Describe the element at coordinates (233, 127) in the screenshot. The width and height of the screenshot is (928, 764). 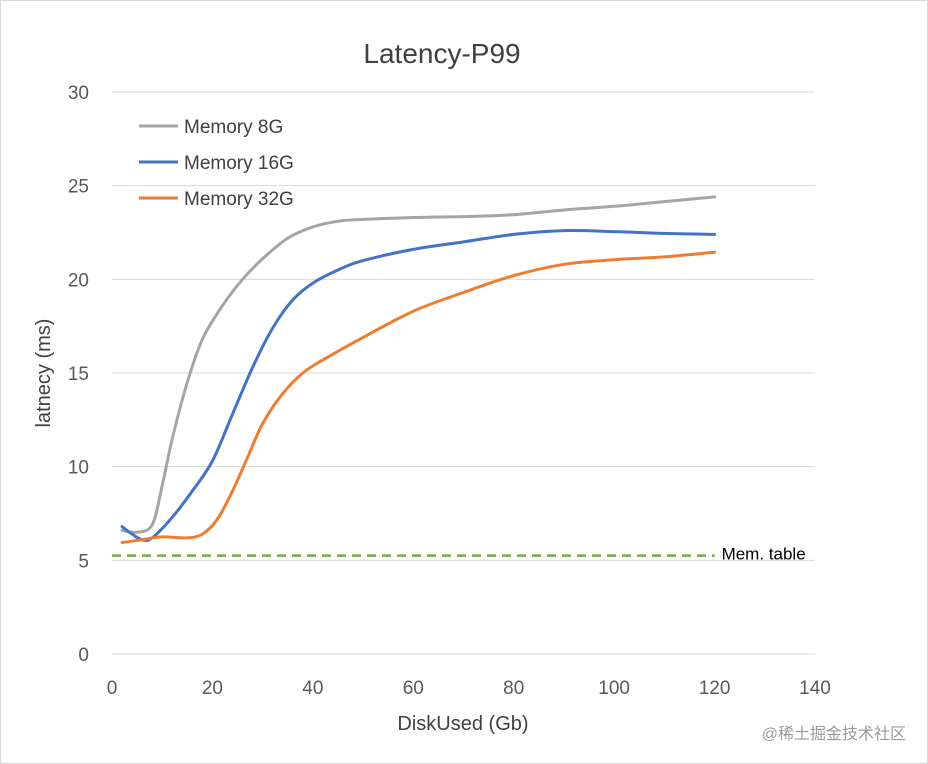
I see `legend-label-memory-8g: Memory 8G` at that location.